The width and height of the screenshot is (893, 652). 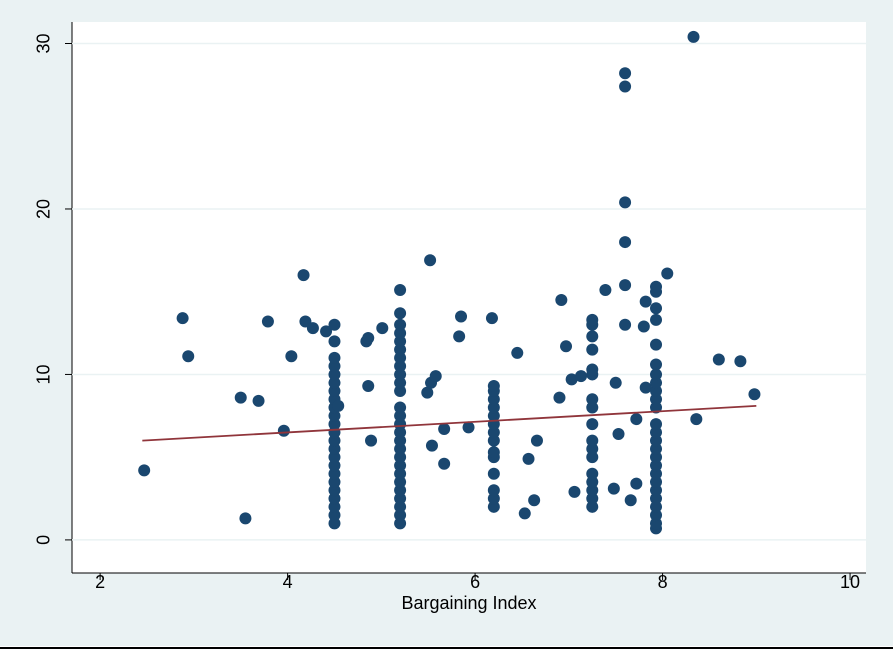 What do you see at coordinates (288, 582) in the screenshot?
I see `x-tick-label: 4` at bounding box center [288, 582].